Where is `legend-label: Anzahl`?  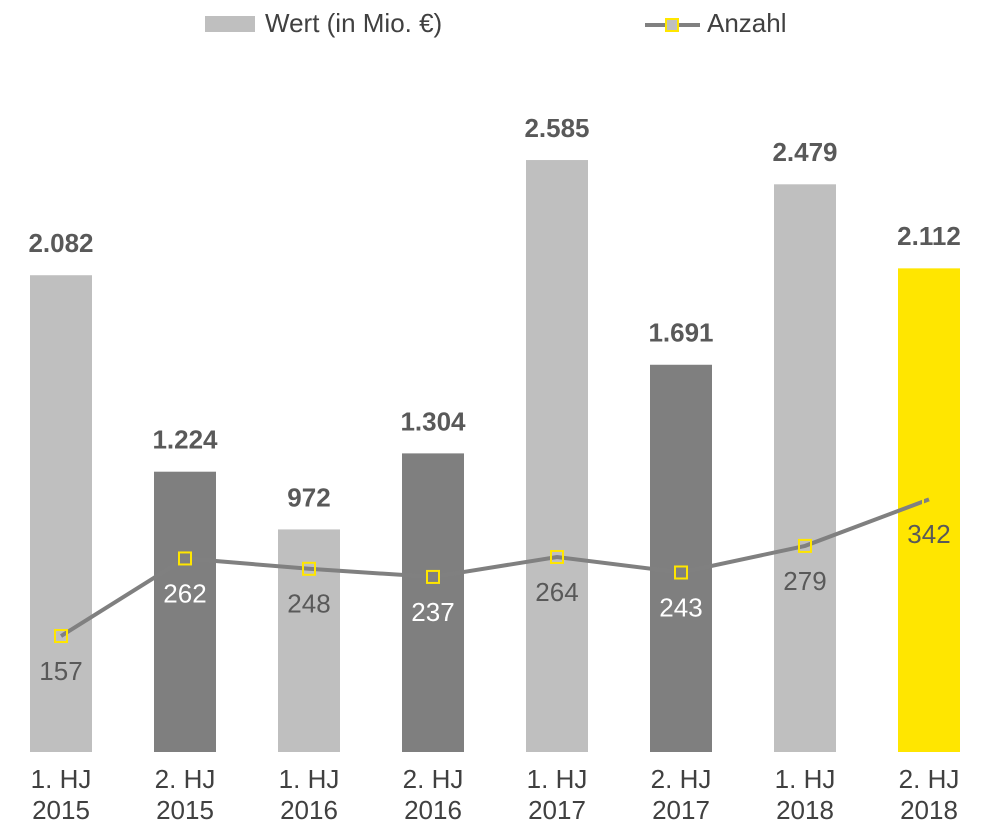
legend-label: Anzahl is located at coordinates (747, 23).